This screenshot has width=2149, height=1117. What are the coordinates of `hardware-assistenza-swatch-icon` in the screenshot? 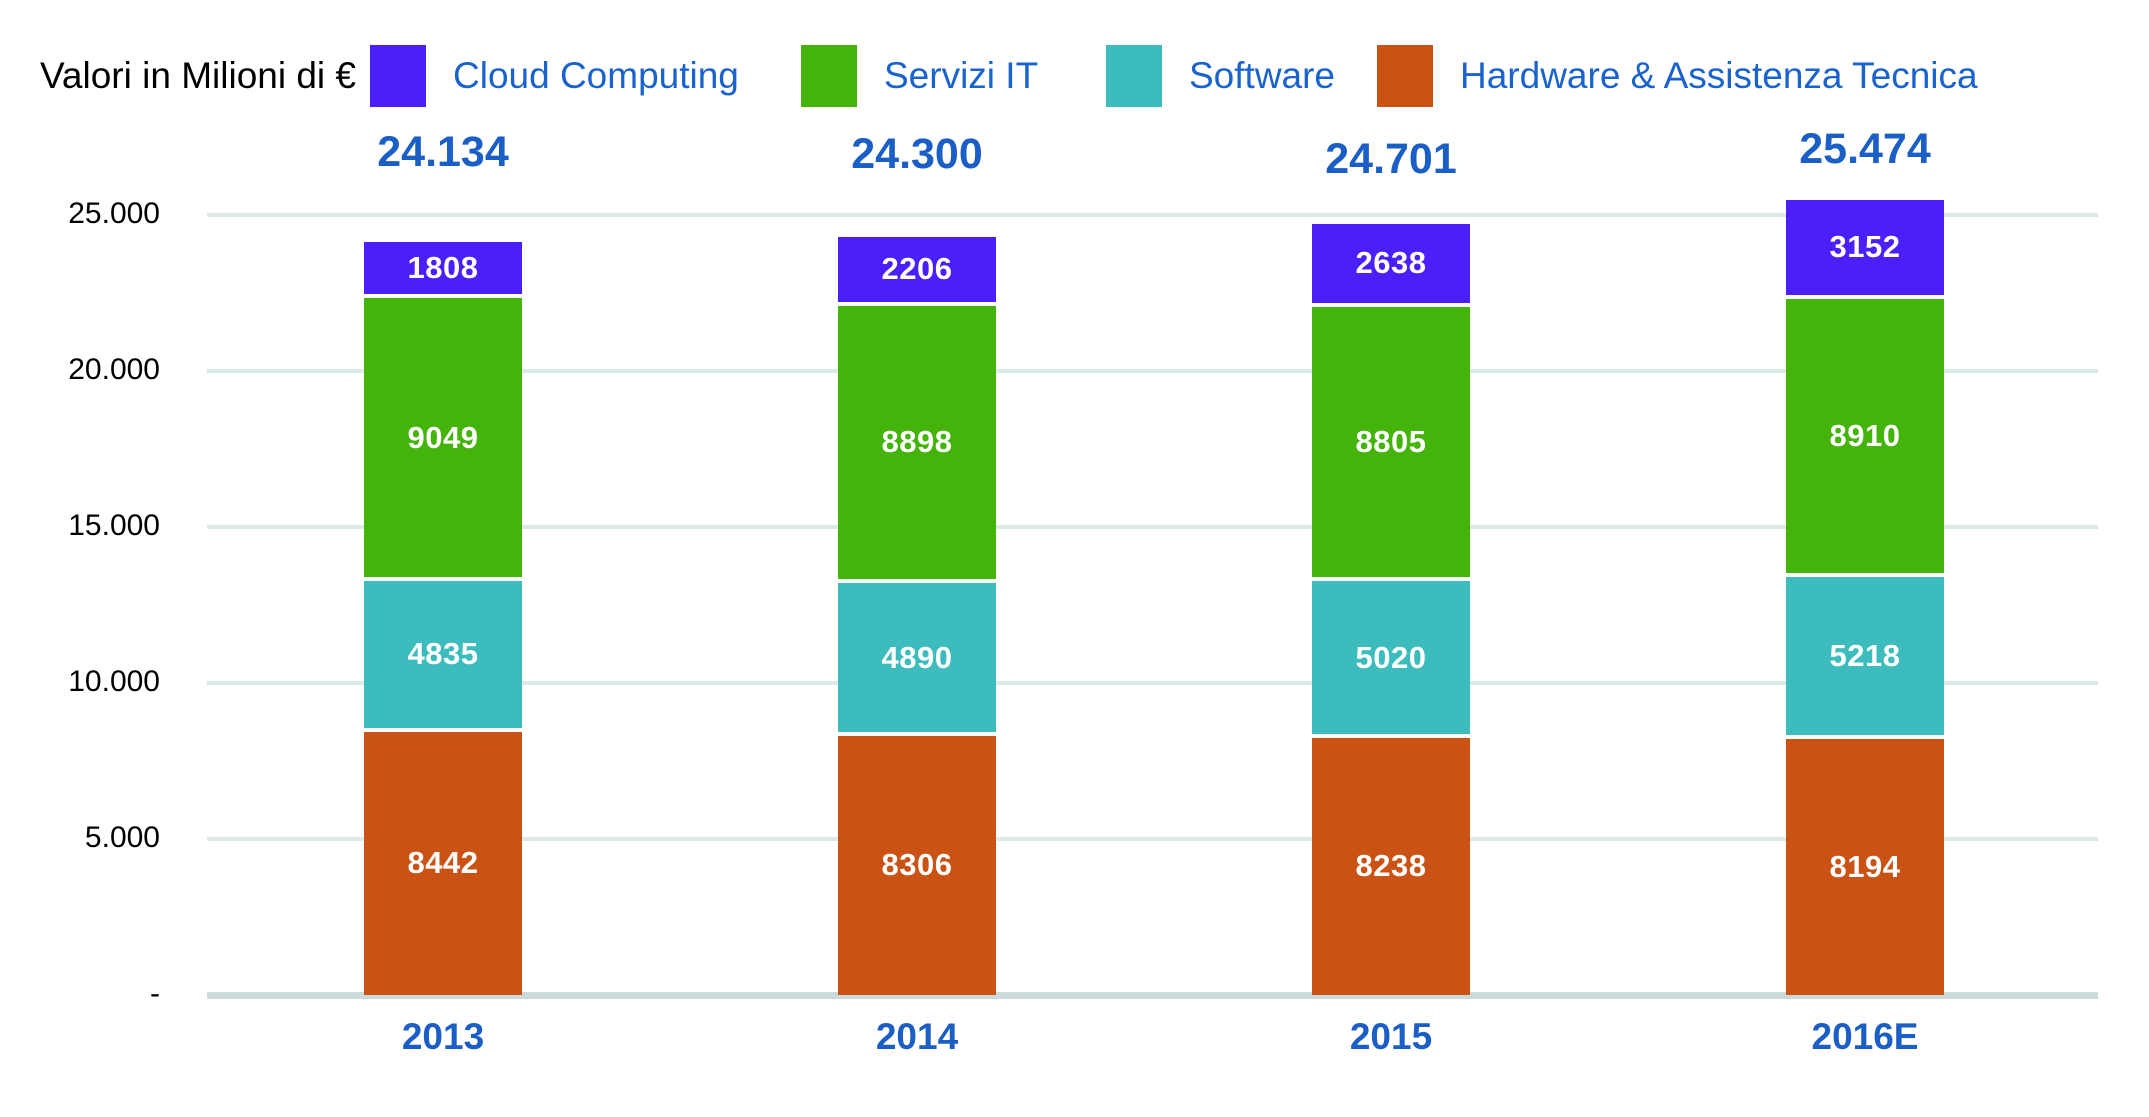 It's located at (1405, 76).